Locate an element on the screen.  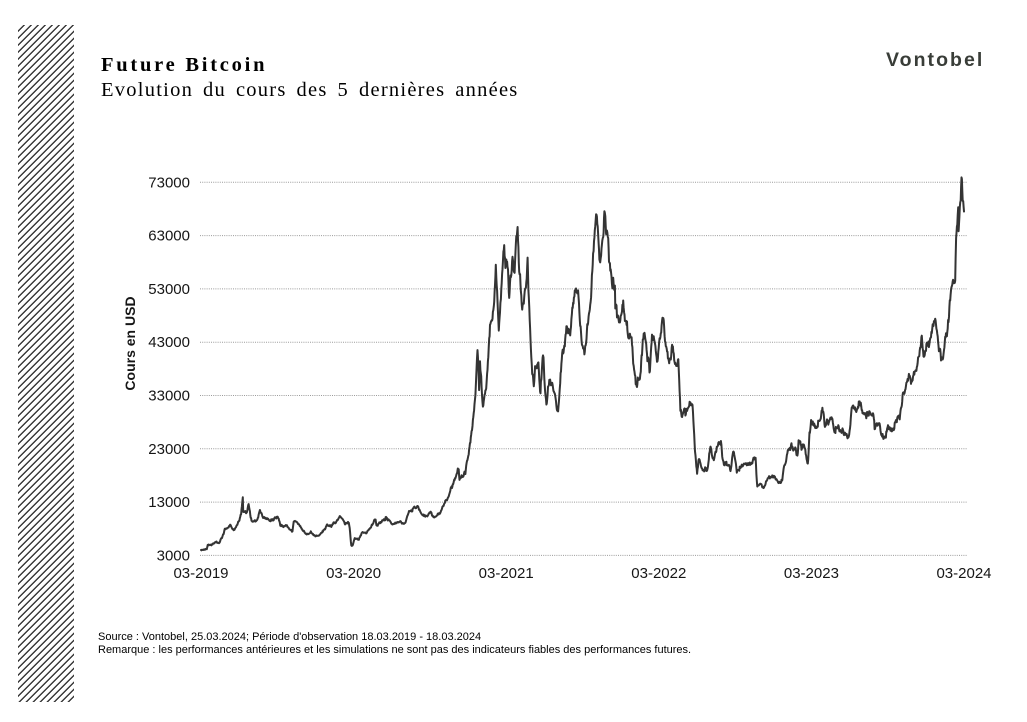
svg-text: 53000 is located at coordinates (169, 289).